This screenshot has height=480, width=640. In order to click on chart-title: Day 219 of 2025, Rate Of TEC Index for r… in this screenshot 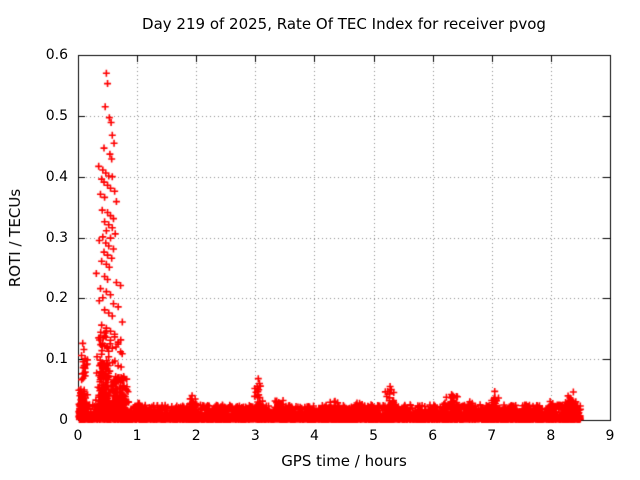, I will do `click(344, 24)`.